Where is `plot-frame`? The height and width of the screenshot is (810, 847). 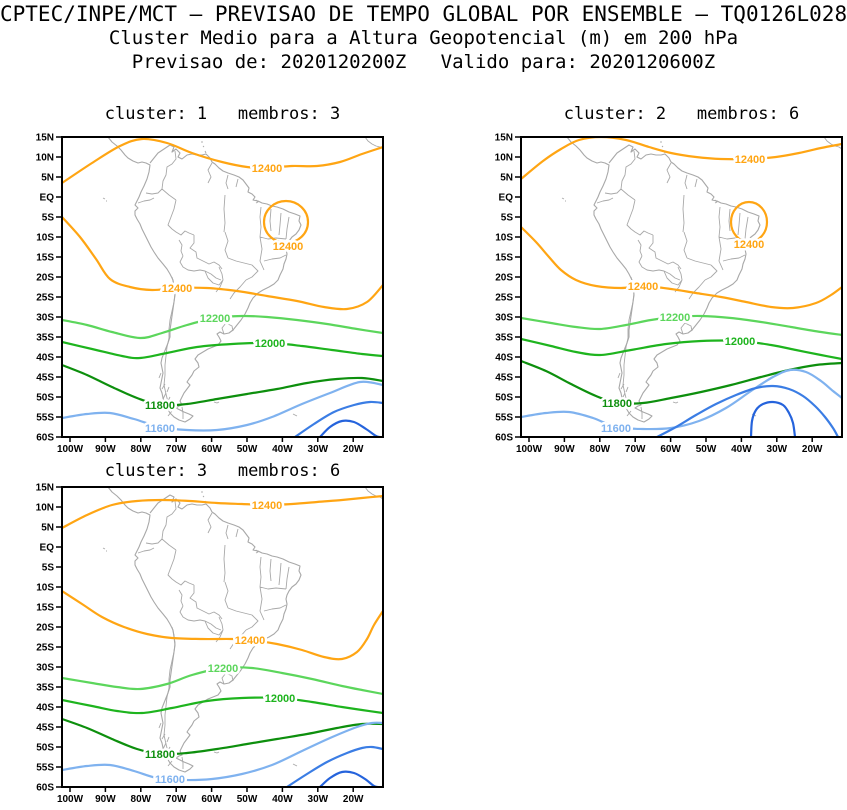
plot-frame is located at coordinates (681, 287).